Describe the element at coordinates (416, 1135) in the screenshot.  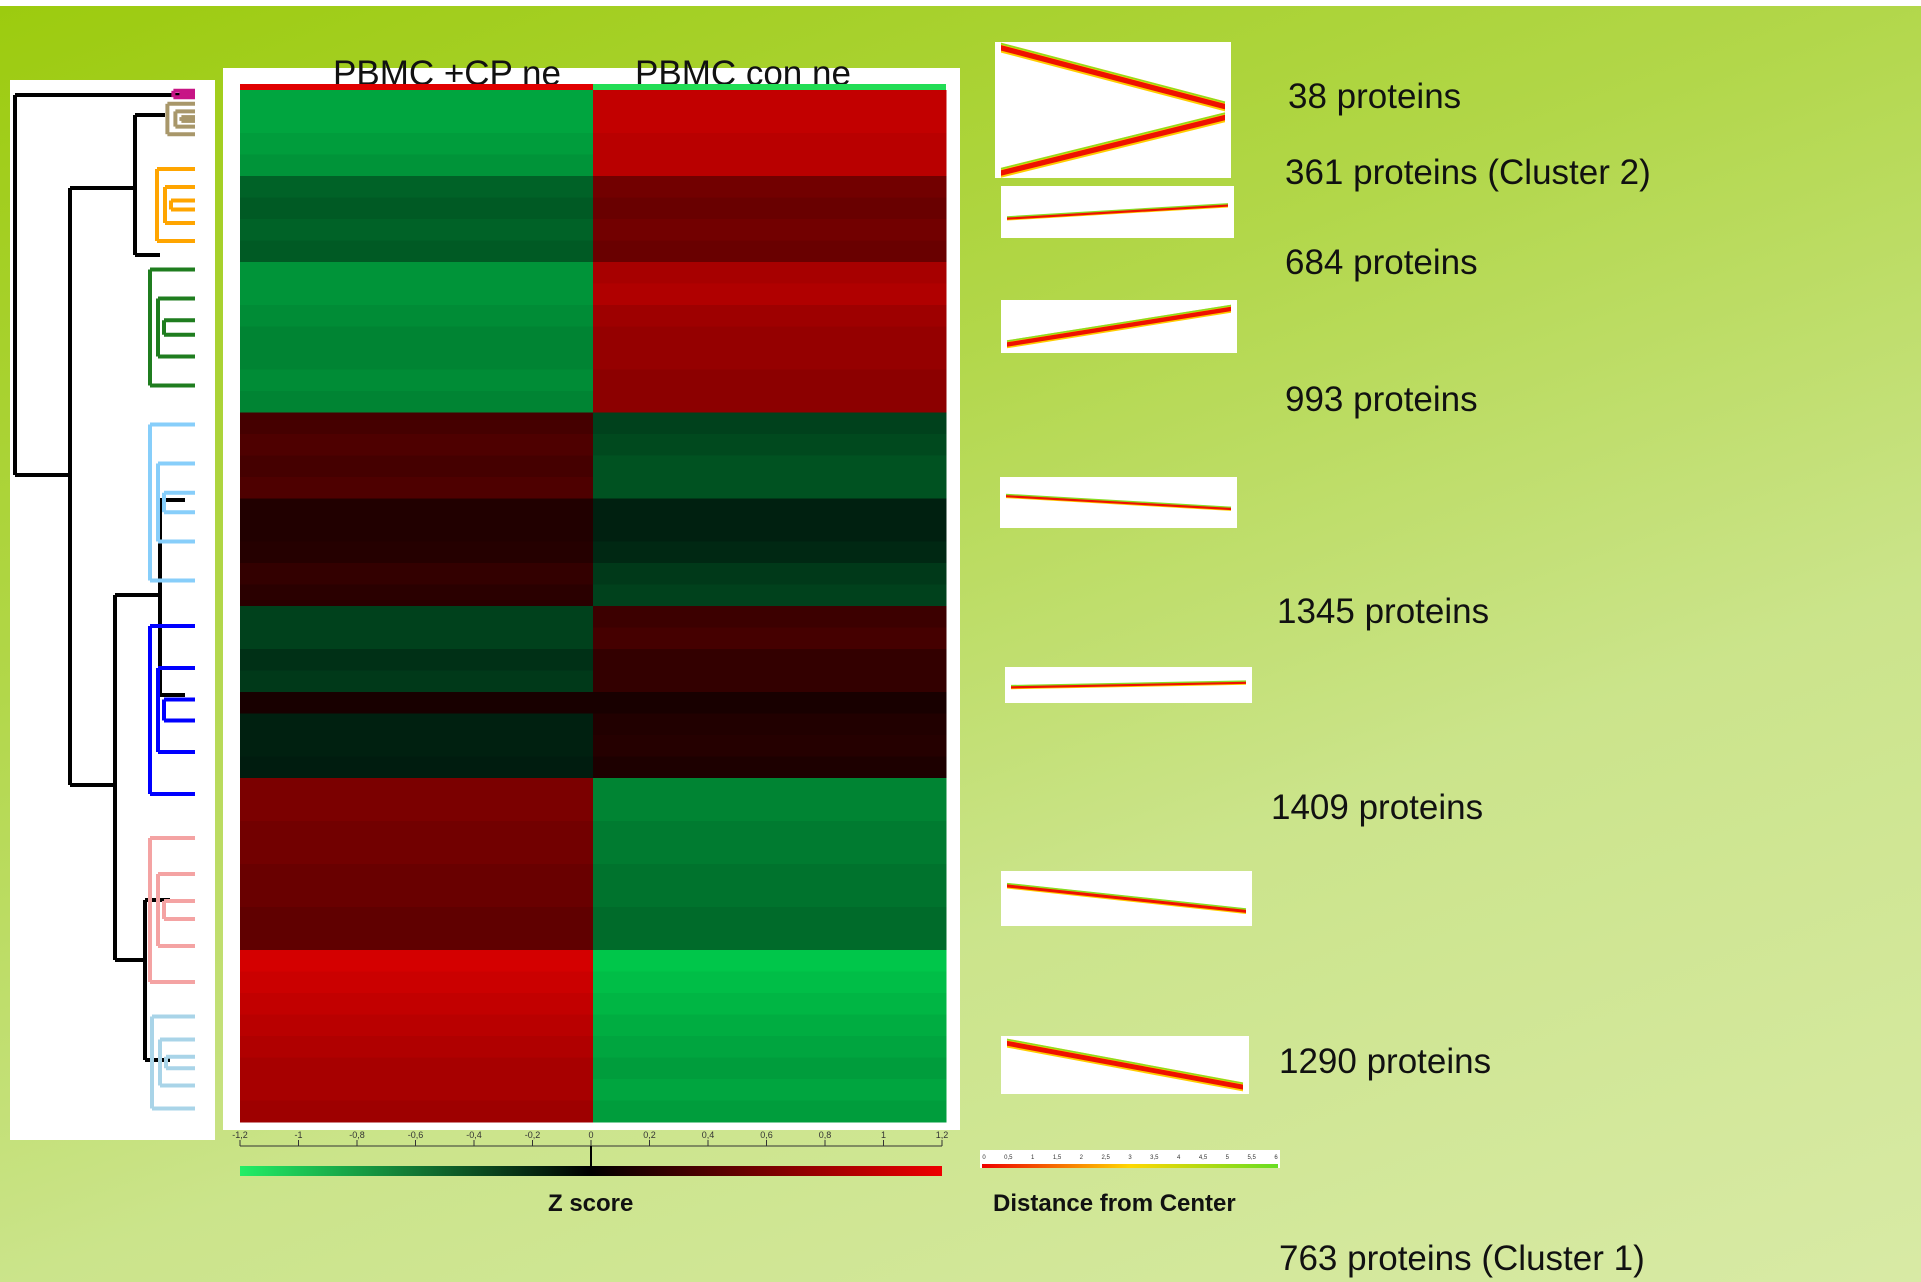
I see `zscore-tick-label: -0,6` at that location.